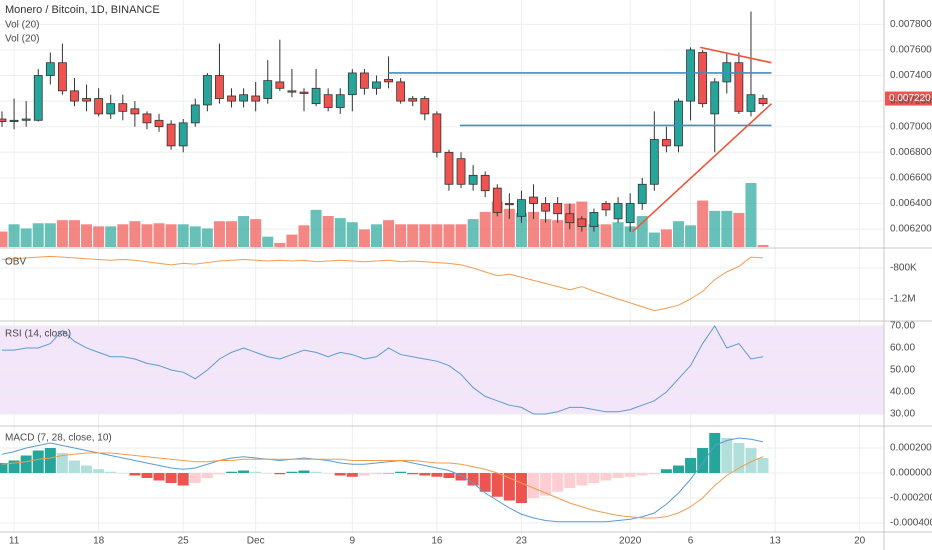  Describe the element at coordinates (902, 392) in the screenshot. I see `y-tick-label: 40.00` at that location.